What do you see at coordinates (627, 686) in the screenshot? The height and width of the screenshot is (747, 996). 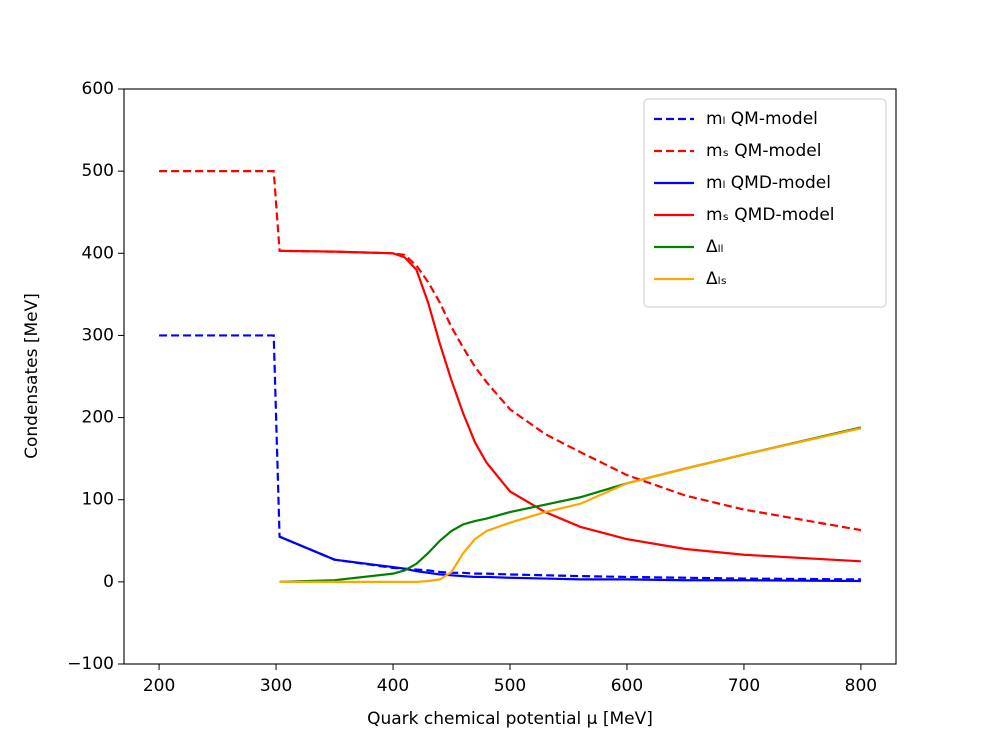 I see `x-tick-label: 600` at bounding box center [627, 686].